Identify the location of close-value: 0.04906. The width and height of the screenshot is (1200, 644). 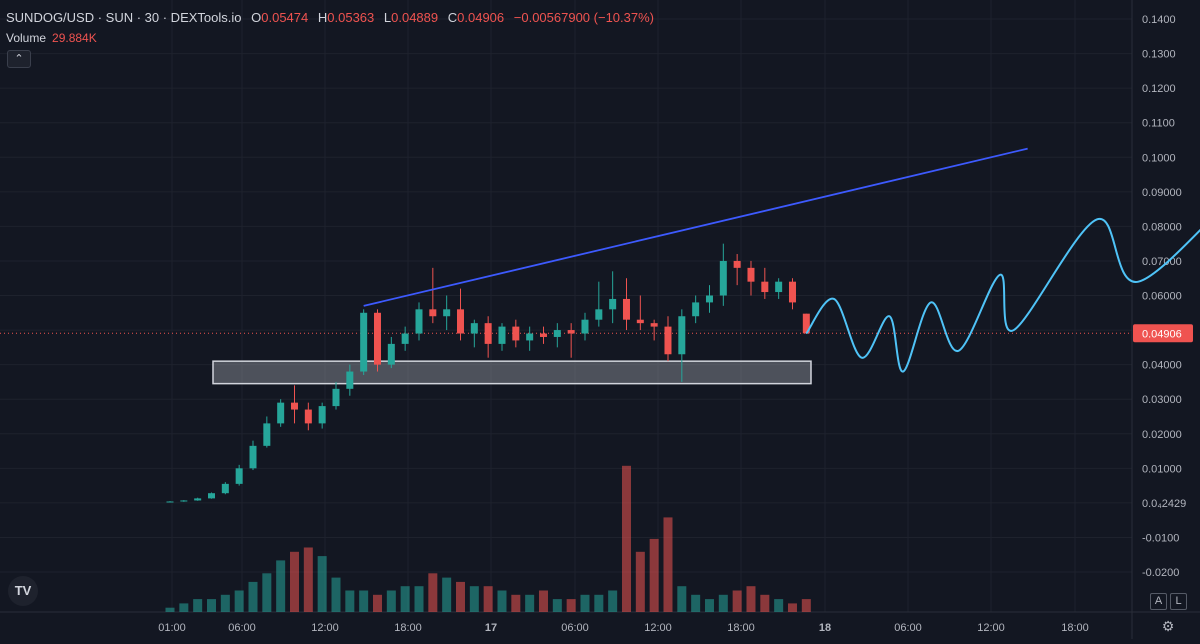
(481, 17).